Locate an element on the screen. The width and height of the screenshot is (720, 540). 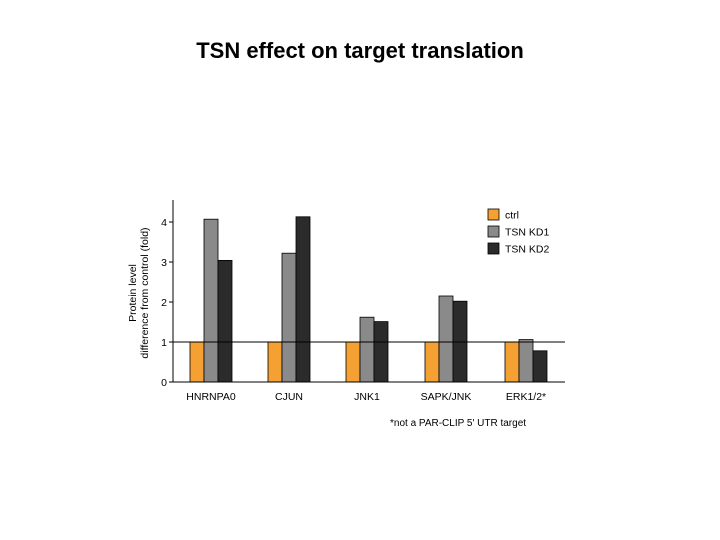
legend-label: TSN KD1 is located at coordinates (527, 233).